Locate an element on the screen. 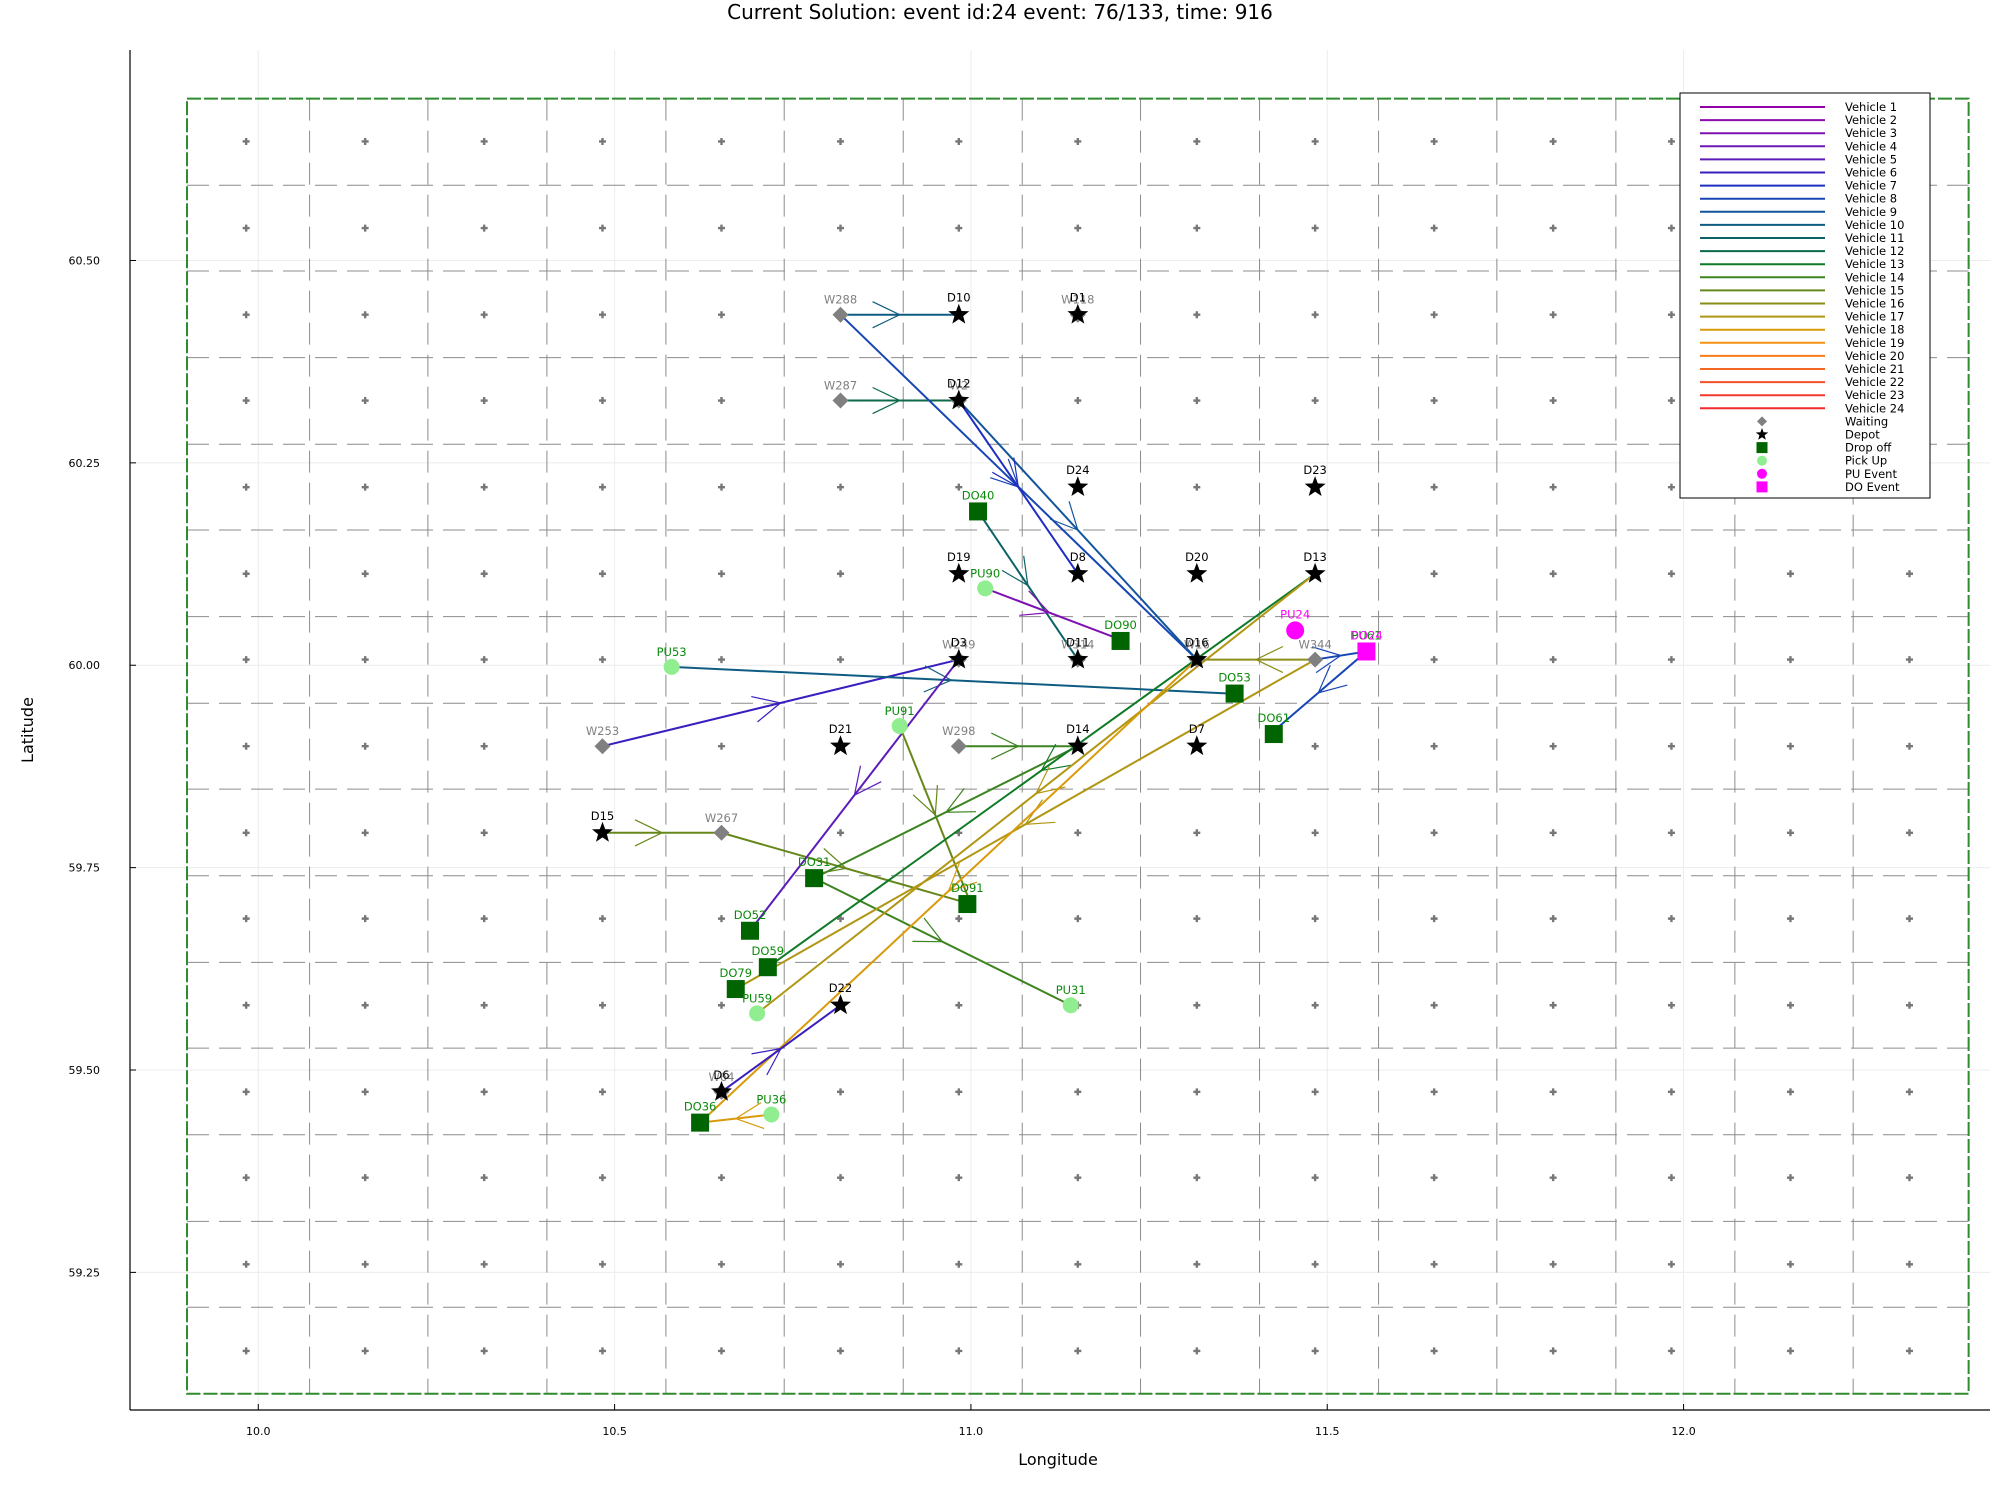  waiting-label: W288 is located at coordinates (840, 300).